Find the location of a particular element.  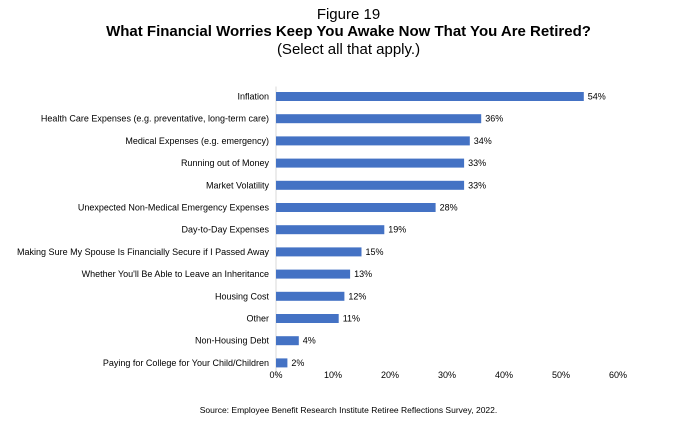

x-tick-label: 20% is located at coordinates (390, 375).